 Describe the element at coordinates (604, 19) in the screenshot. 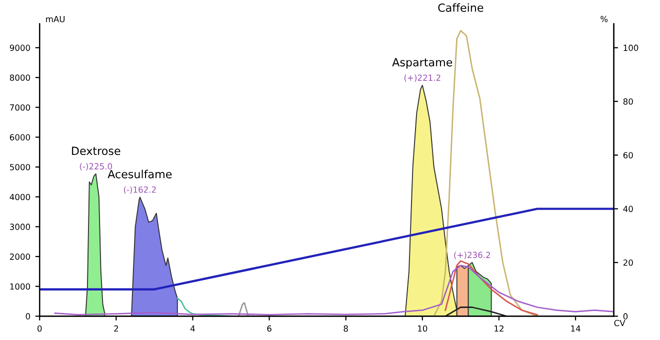

I see `y2-axis-title: %` at that location.